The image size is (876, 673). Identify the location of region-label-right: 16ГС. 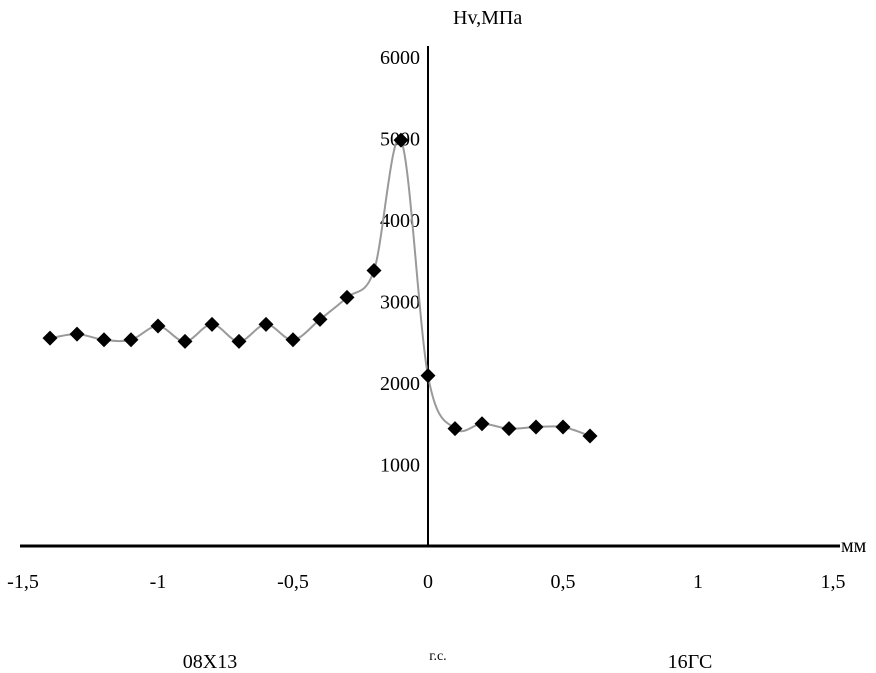
(690, 662).